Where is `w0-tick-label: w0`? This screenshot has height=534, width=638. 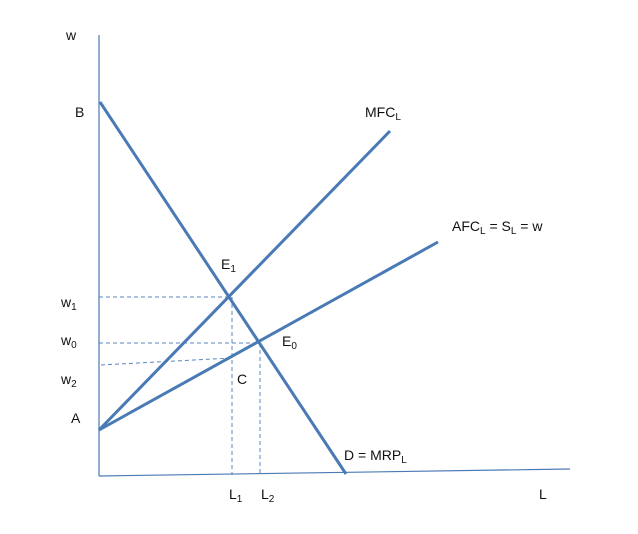 w0-tick-label: w0 is located at coordinates (69, 341).